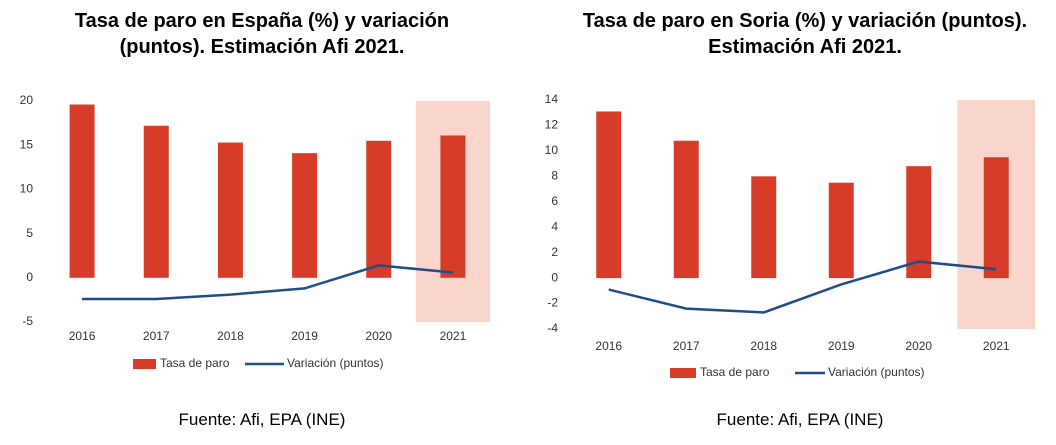 This screenshot has height=445, width=1056. I want to click on y-tick-label: 15, so click(27, 144).